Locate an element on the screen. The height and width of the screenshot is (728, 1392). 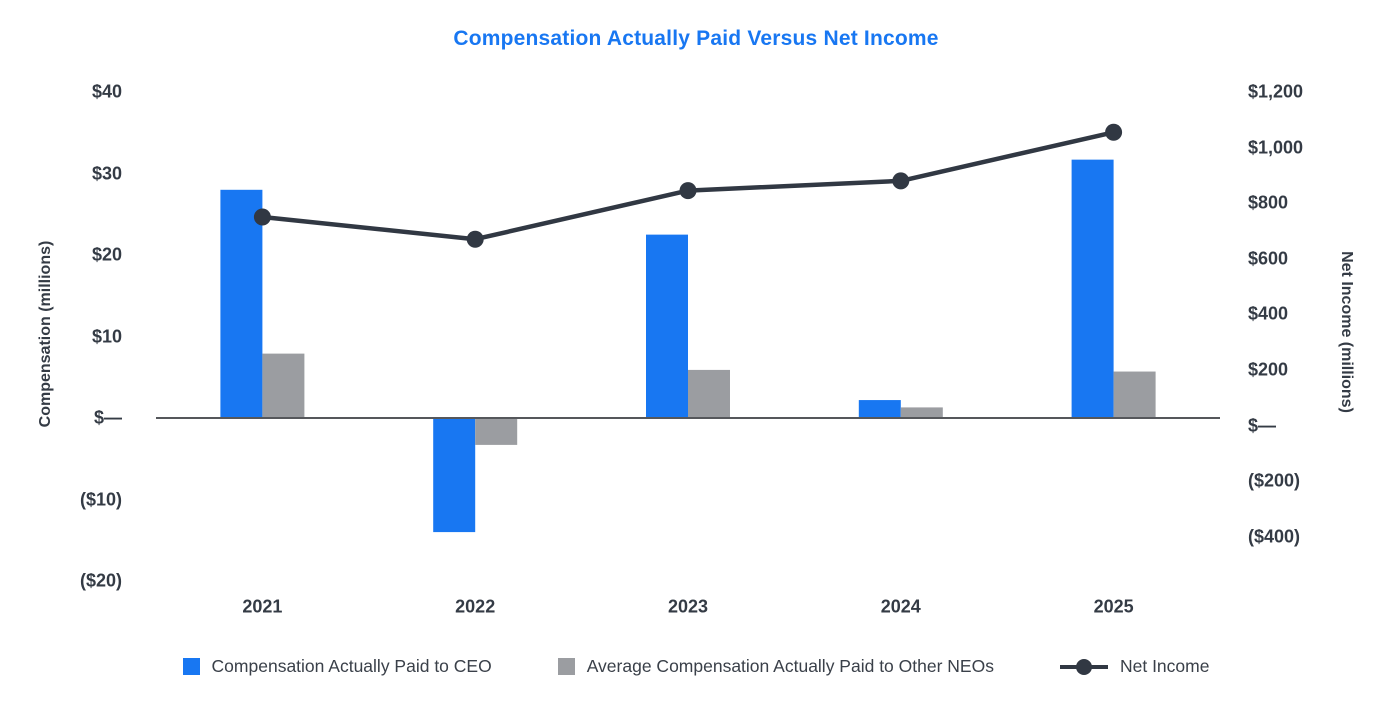
right-axis-tick: $800 is located at coordinates (1268, 202).